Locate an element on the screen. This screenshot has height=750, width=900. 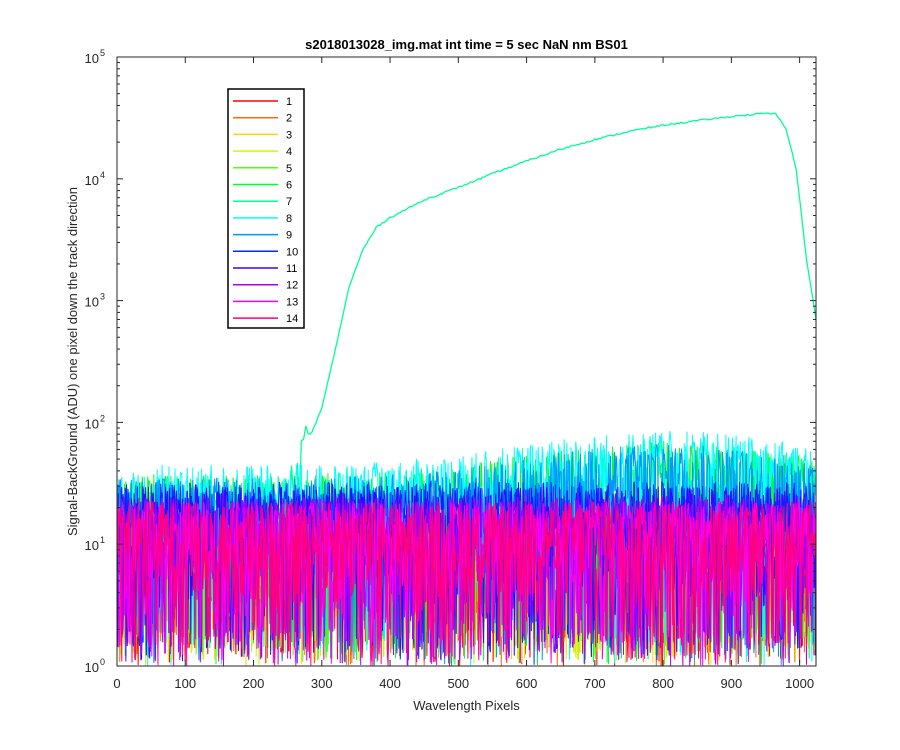
x-tick-label: 400 is located at coordinates (390, 683).